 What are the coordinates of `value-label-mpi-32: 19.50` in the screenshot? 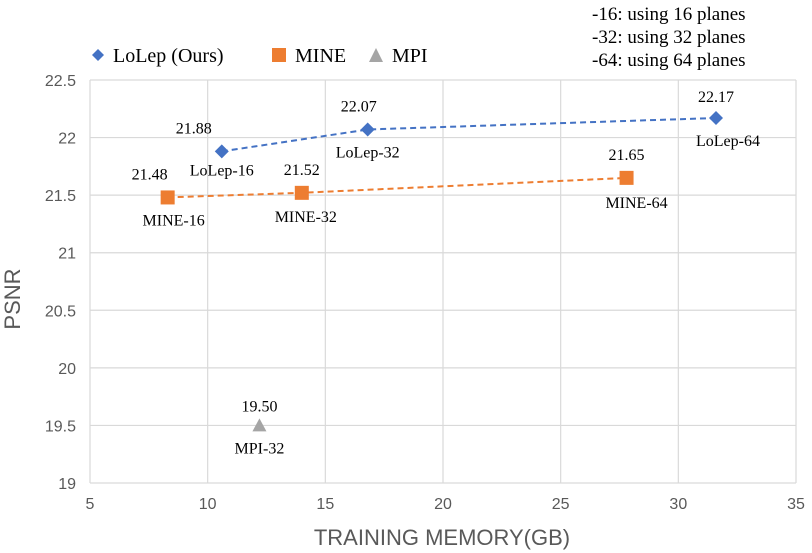 It's located at (259, 406).